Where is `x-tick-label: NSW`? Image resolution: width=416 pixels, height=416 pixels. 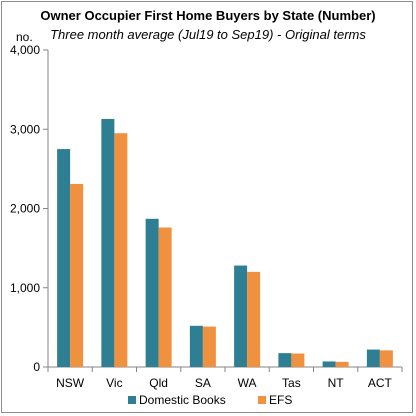
x-tick-label: NSW is located at coordinates (70, 383).